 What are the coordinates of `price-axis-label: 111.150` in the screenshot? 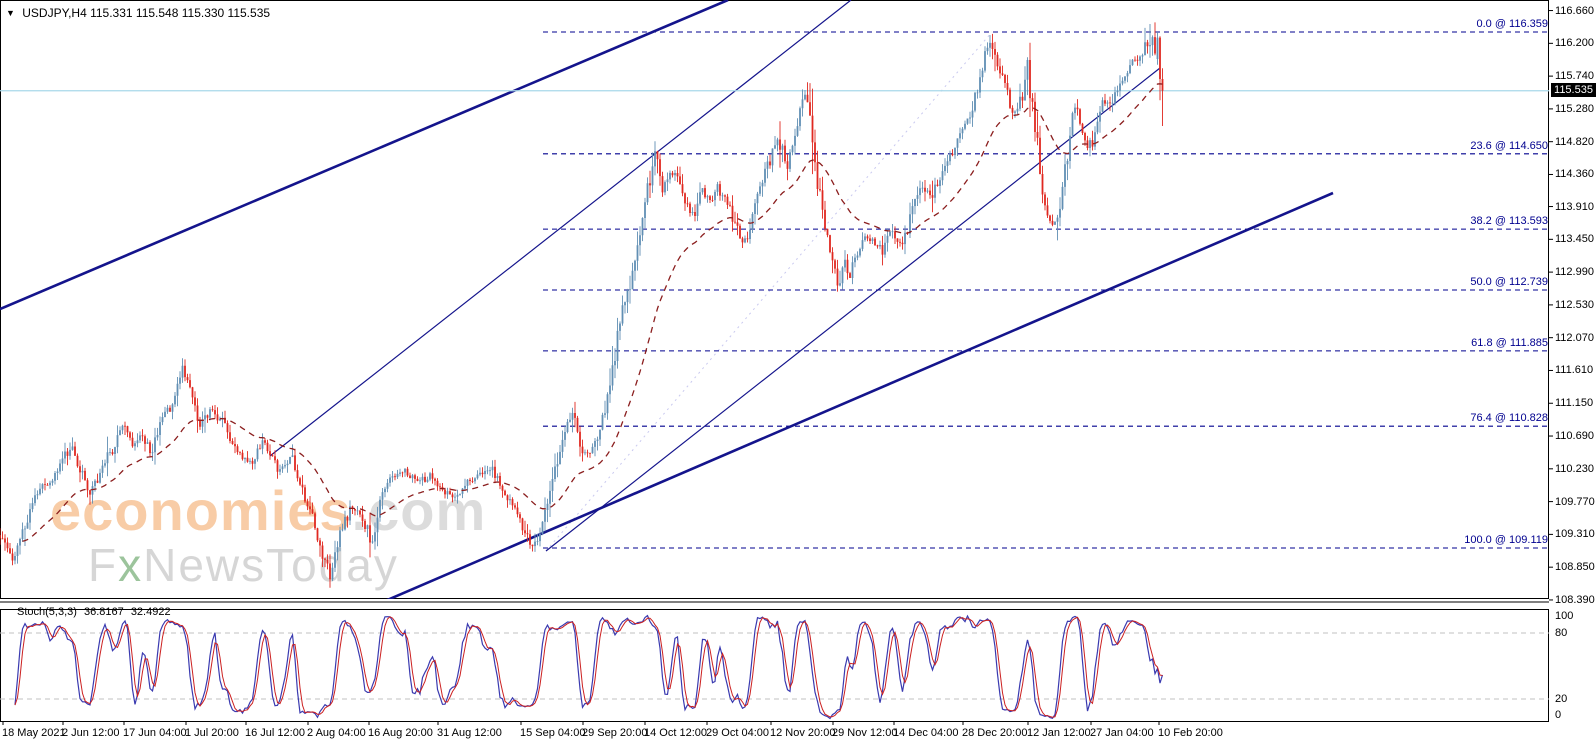 It's located at (1574, 403).